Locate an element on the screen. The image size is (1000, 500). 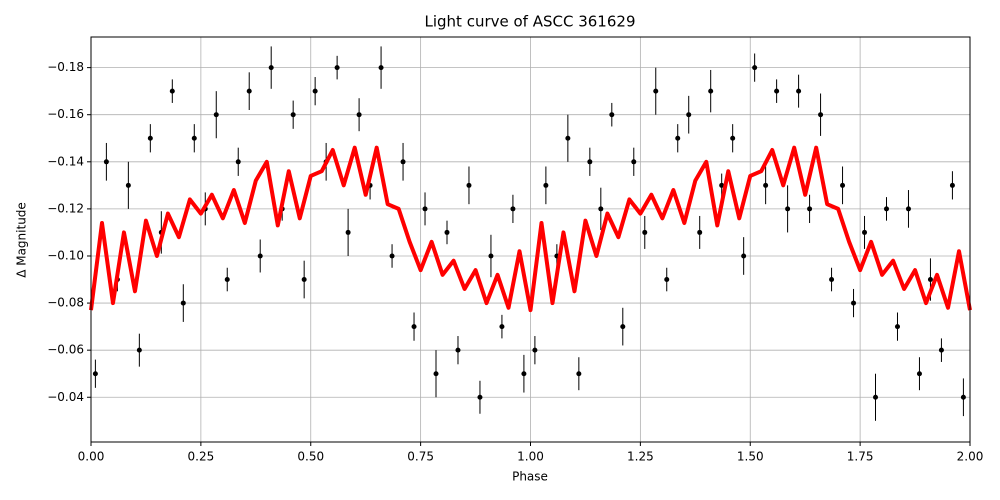
x-axis-label: Phase is located at coordinates (530, 477).